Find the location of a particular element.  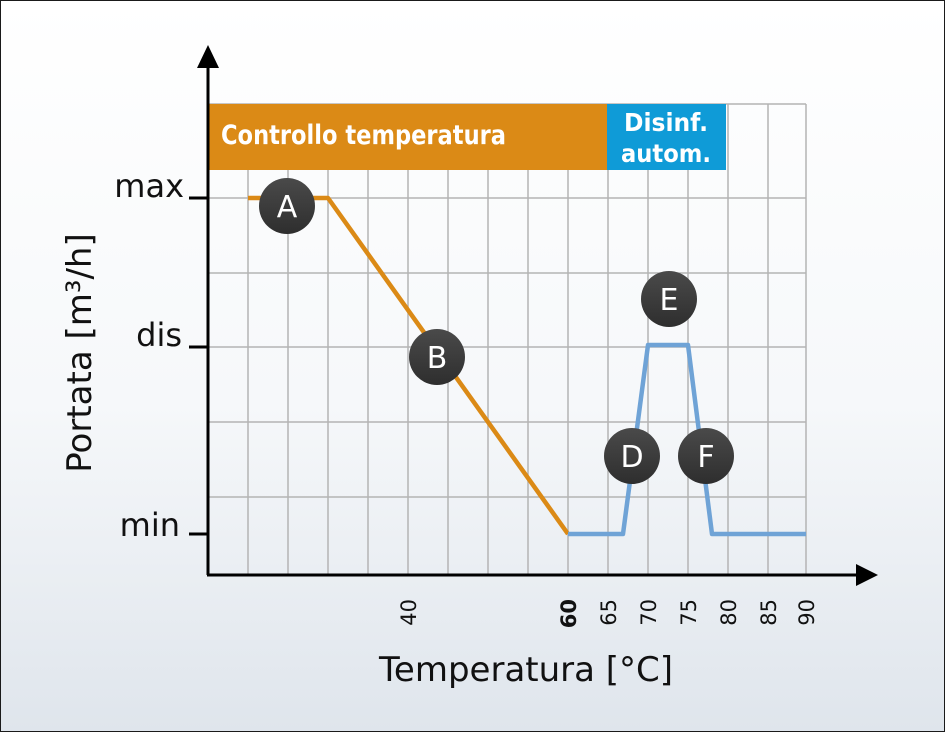

marker-e: E is located at coordinates (669, 299).